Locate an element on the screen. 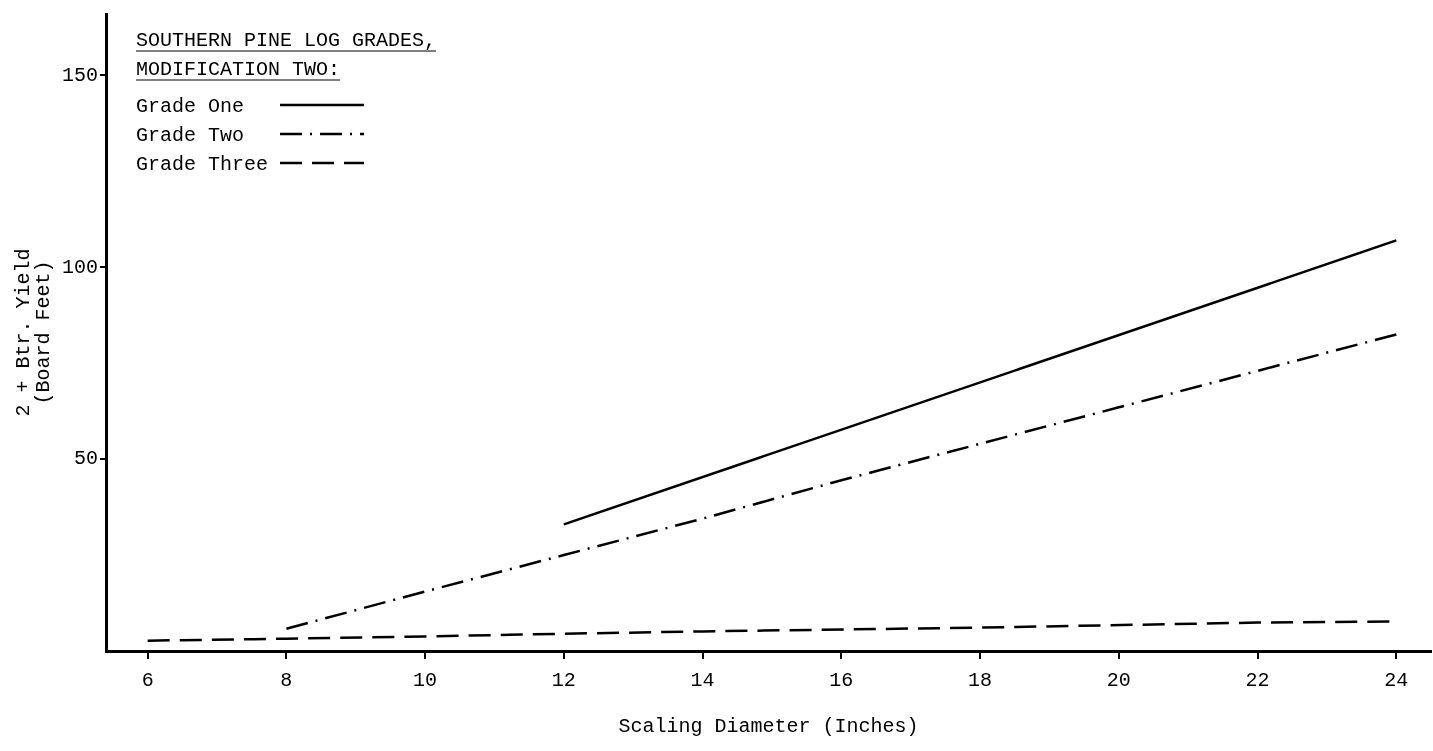 Image resolution: width=1433 pixels, height=751 pixels. x-tick-label: 22 is located at coordinates (1257, 681).